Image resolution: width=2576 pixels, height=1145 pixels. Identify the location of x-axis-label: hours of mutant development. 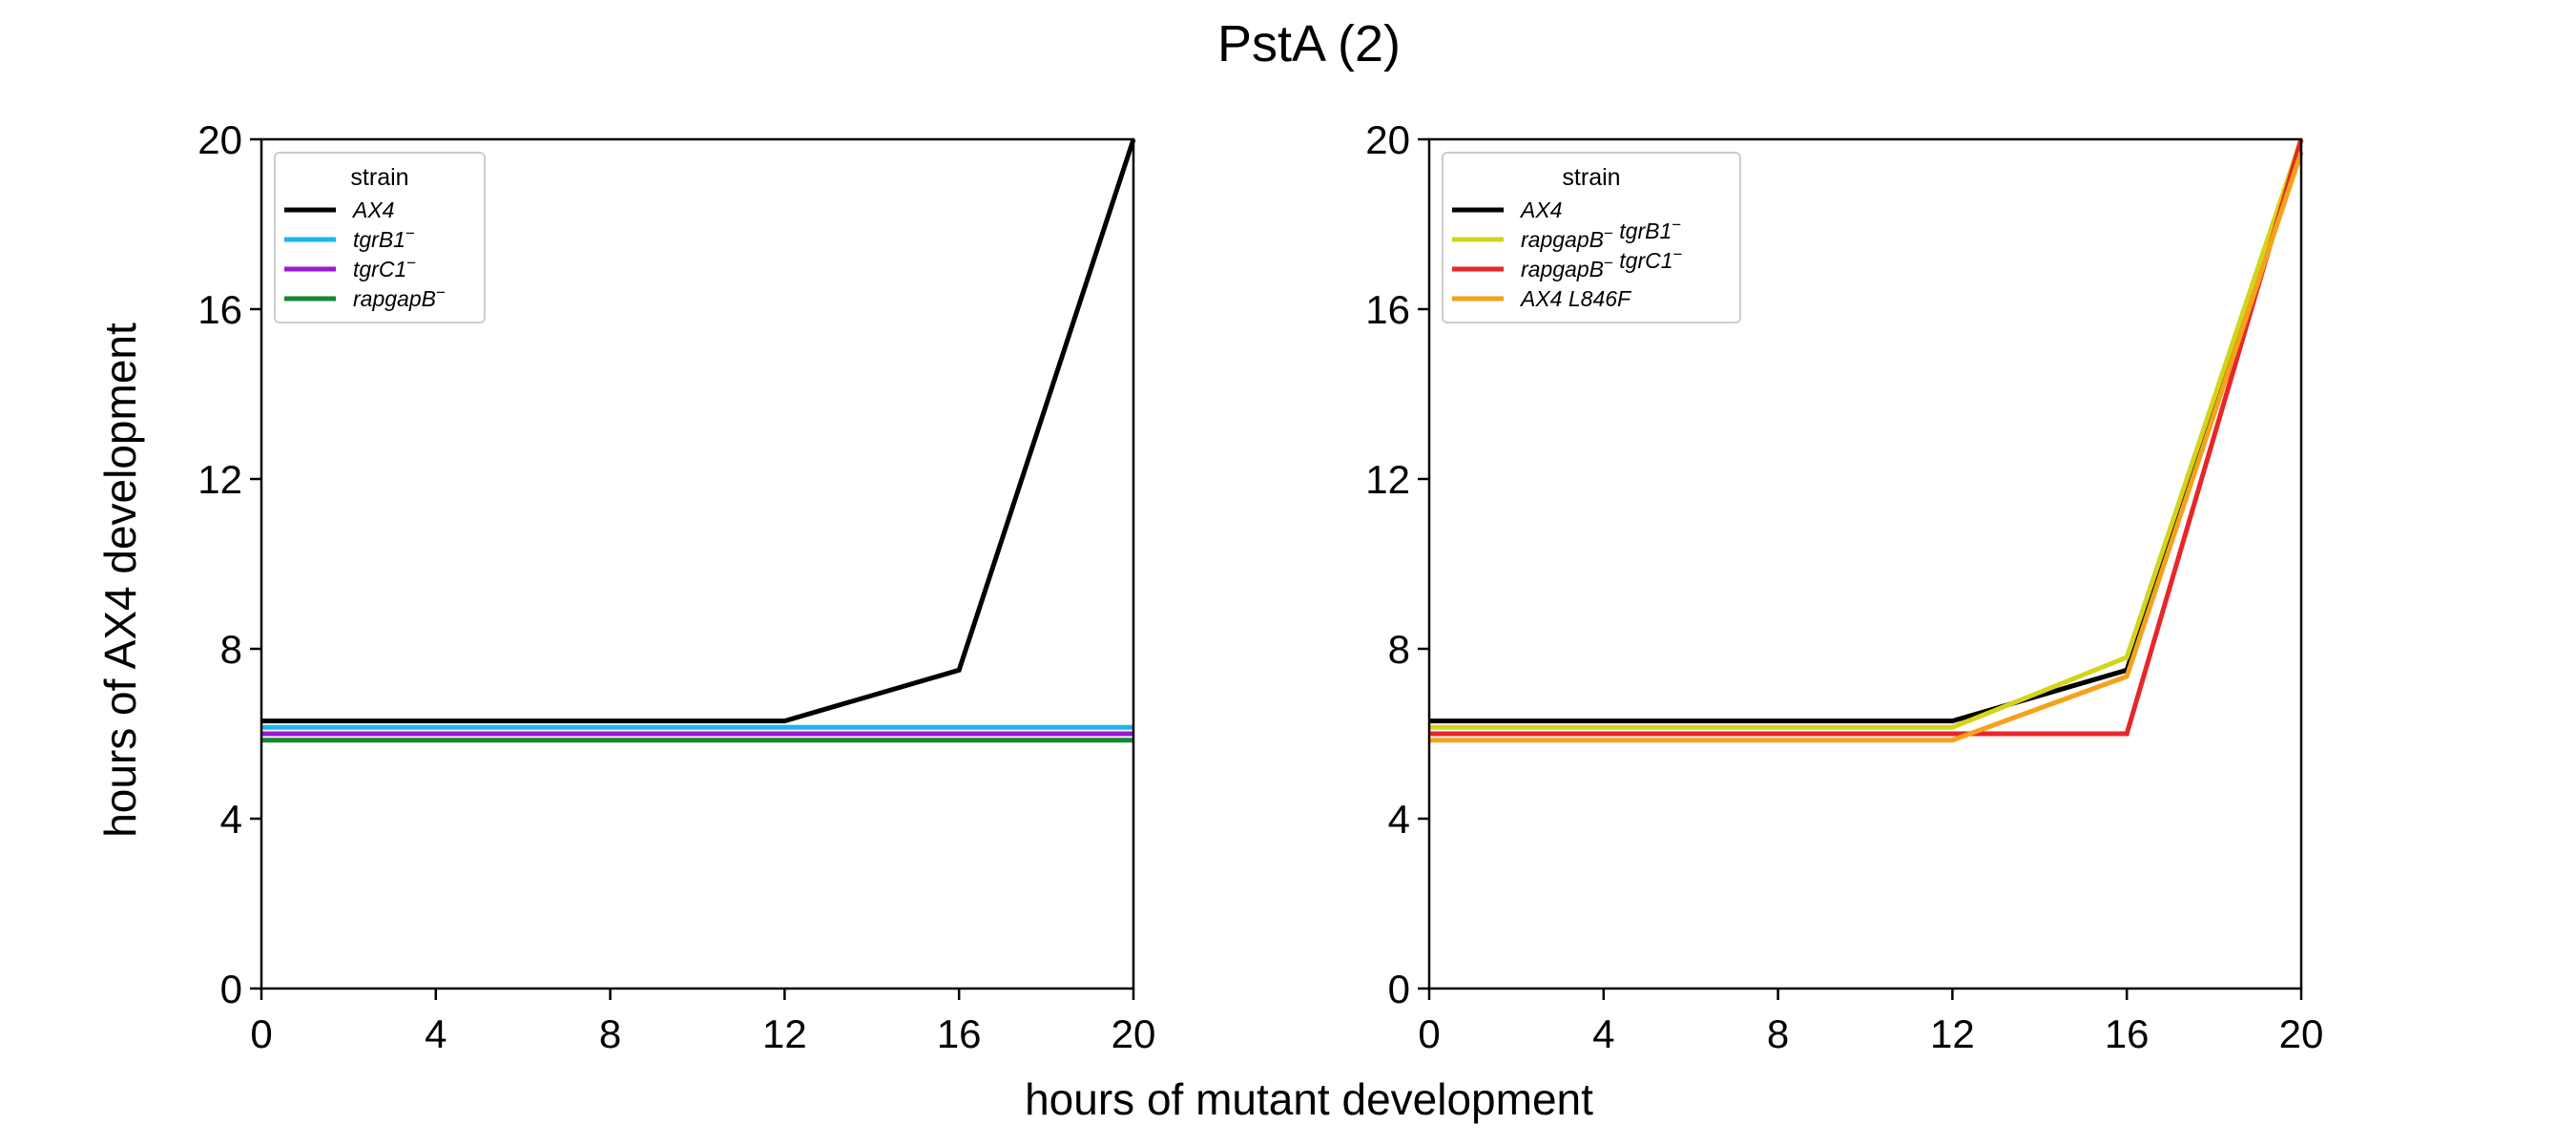
(1309, 1099).